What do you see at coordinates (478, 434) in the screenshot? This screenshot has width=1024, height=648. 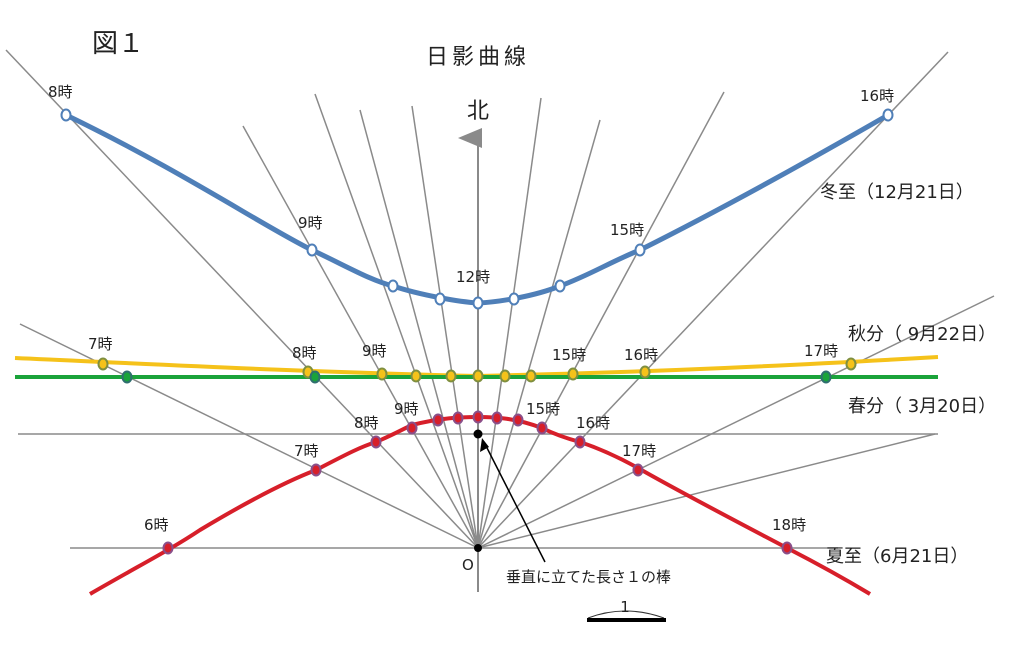 I see `pole-top-point` at bounding box center [478, 434].